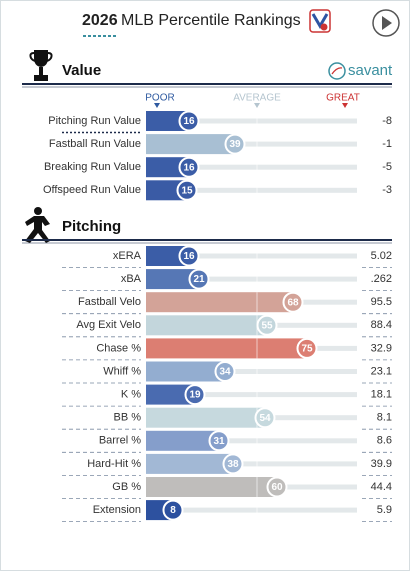 This screenshot has height=571, width=413. I want to click on metric-label: Offspeed Run Value, so click(92, 190).